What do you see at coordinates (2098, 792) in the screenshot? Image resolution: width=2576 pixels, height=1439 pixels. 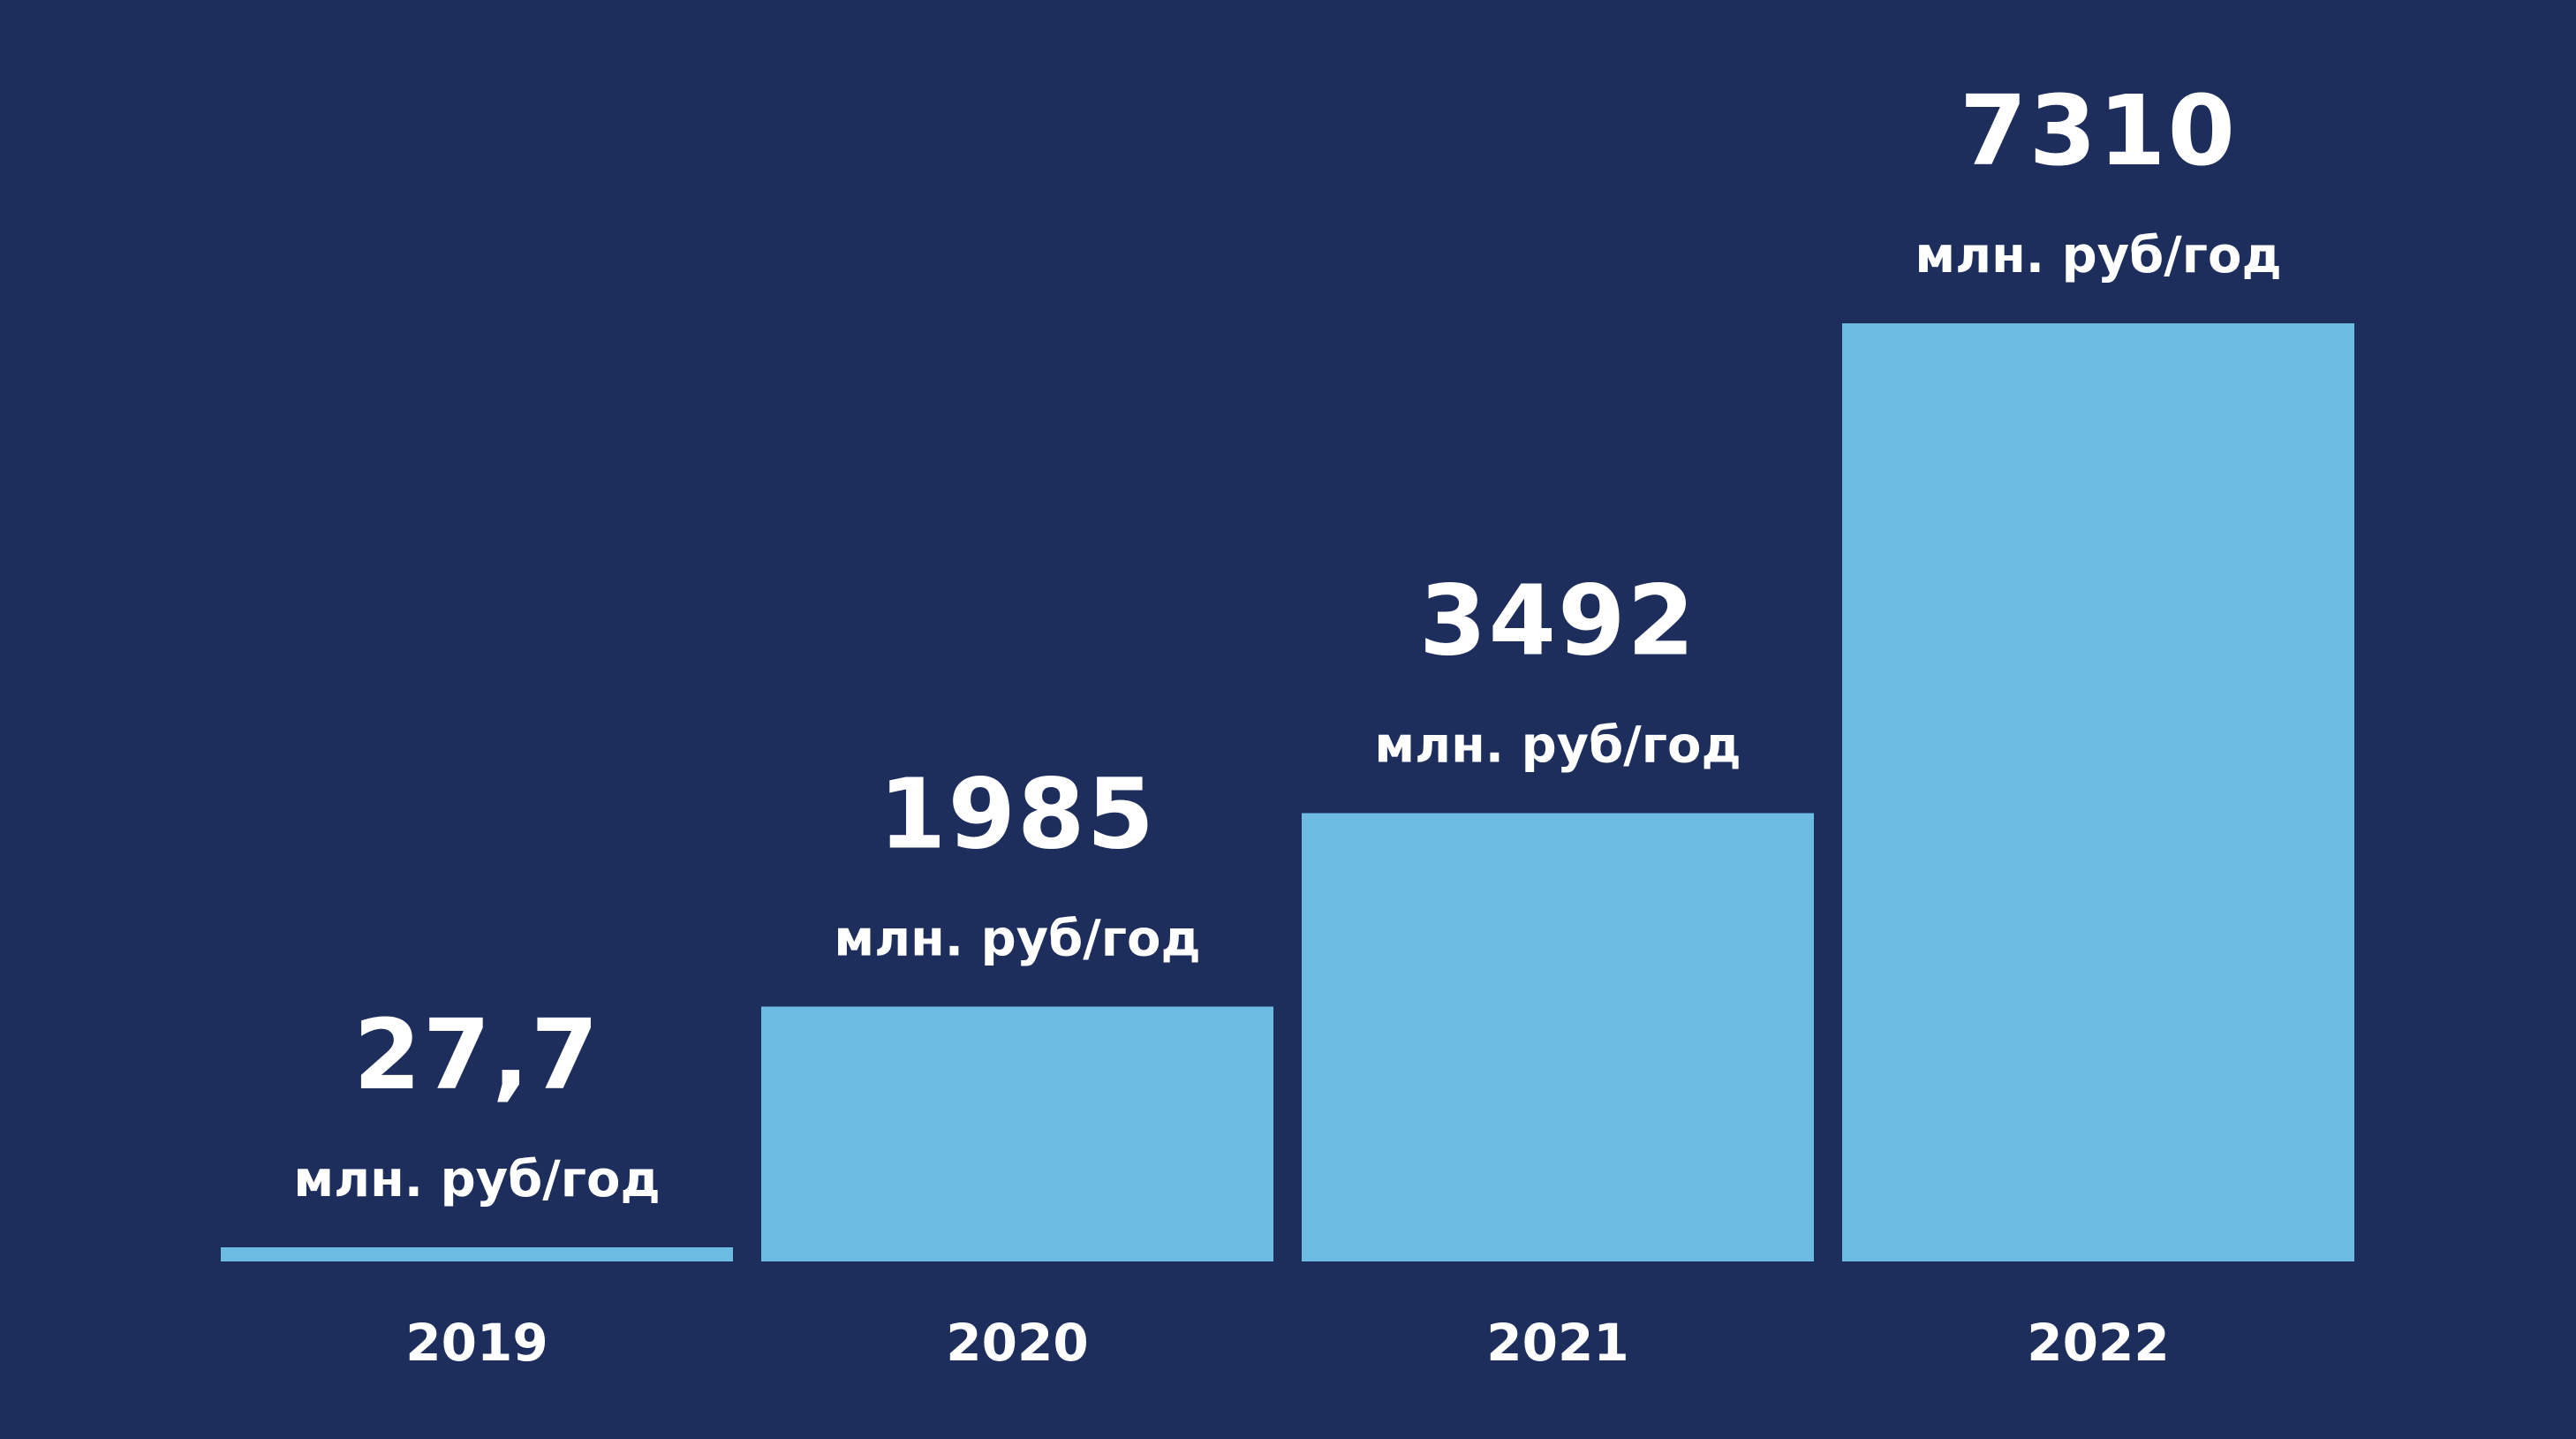 I see `bar-2022` at bounding box center [2098, 792].